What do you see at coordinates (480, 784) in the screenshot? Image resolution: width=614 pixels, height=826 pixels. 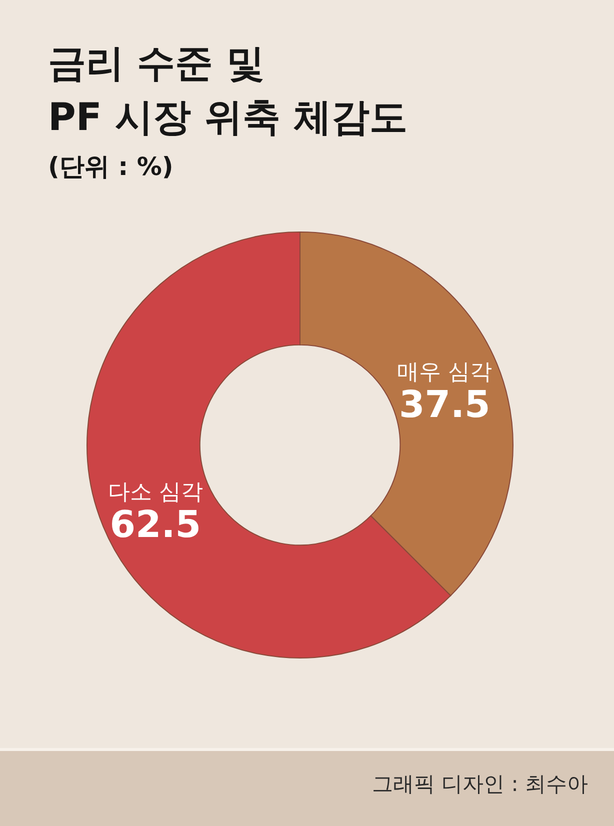 I see `text: 그래픽 디자인 : 최수아` at bounding box center [480, 784].